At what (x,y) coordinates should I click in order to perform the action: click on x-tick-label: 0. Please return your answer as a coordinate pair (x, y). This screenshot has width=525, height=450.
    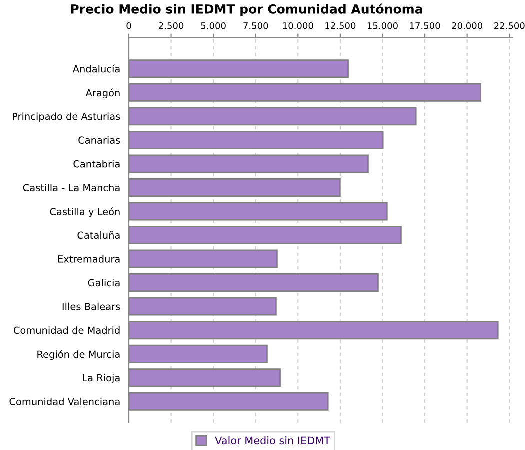
    Looking at the image, I should click on (129, 26).